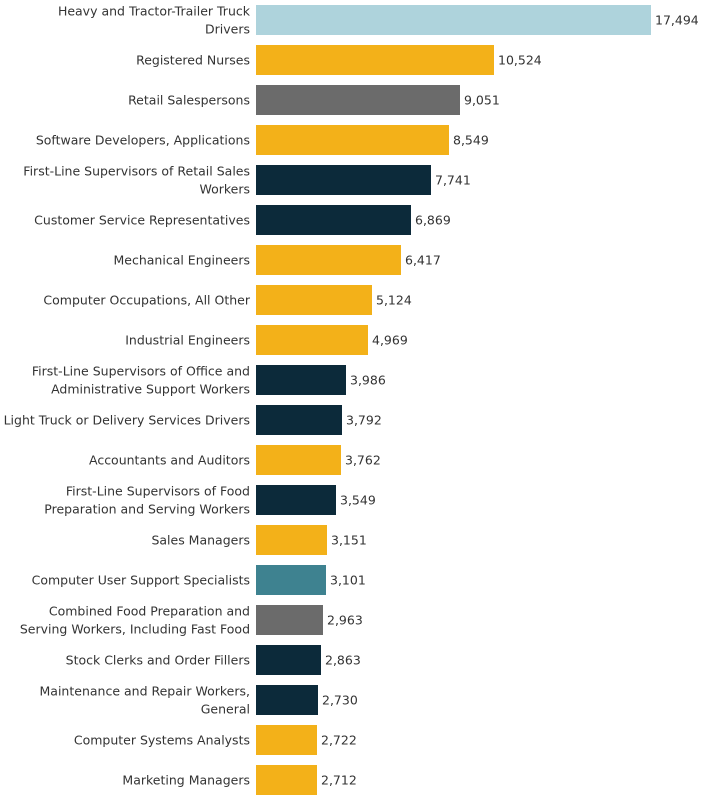 This screenshot has height=804, width=703. Describe the element at coordinates (482, 100) in the screenshot. I see `value-label-2: 9,051` at that location.